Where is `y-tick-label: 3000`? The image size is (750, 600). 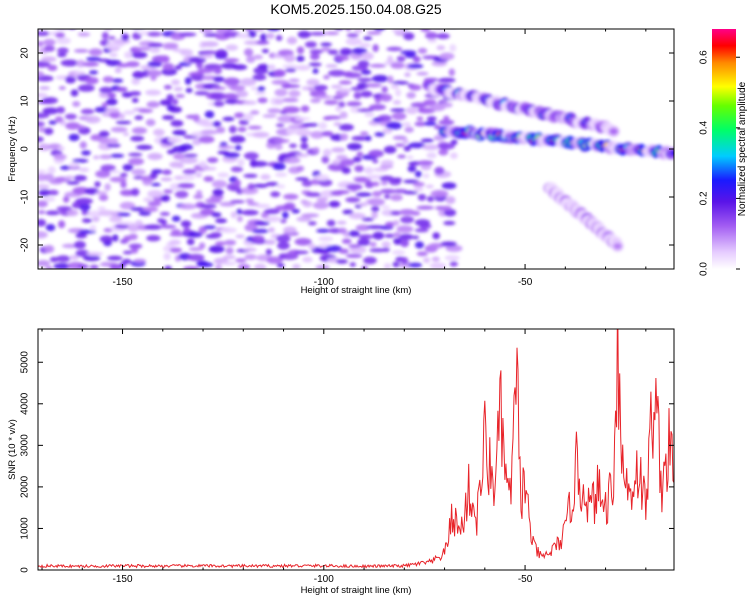
y-tick-label: 3000 is located at coordinates (25, 445).